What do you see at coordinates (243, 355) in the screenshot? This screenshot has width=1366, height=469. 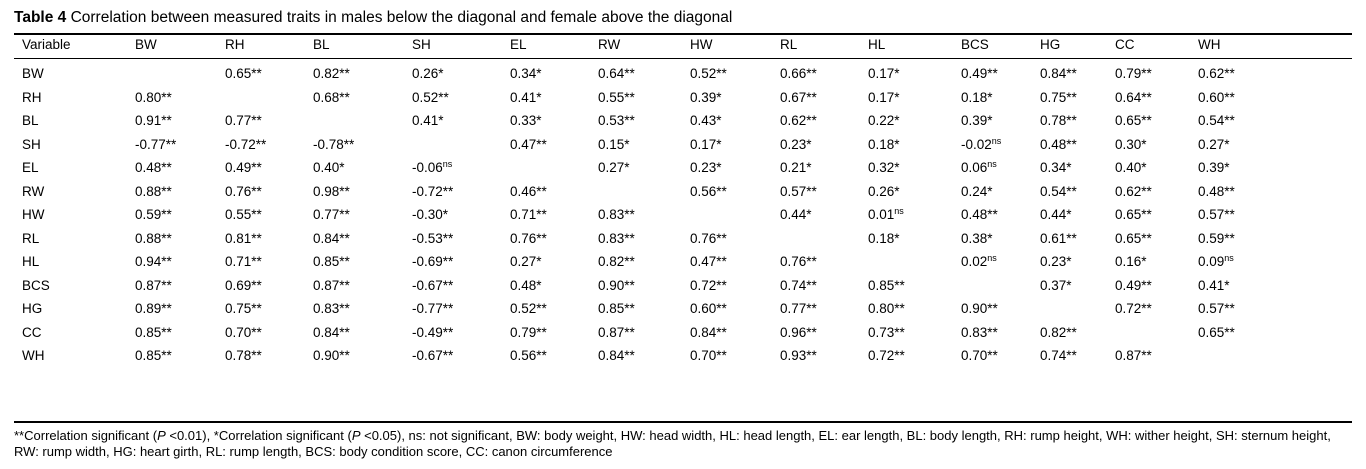 I see `cell: 0.78**` at bounding box center [243, 355].